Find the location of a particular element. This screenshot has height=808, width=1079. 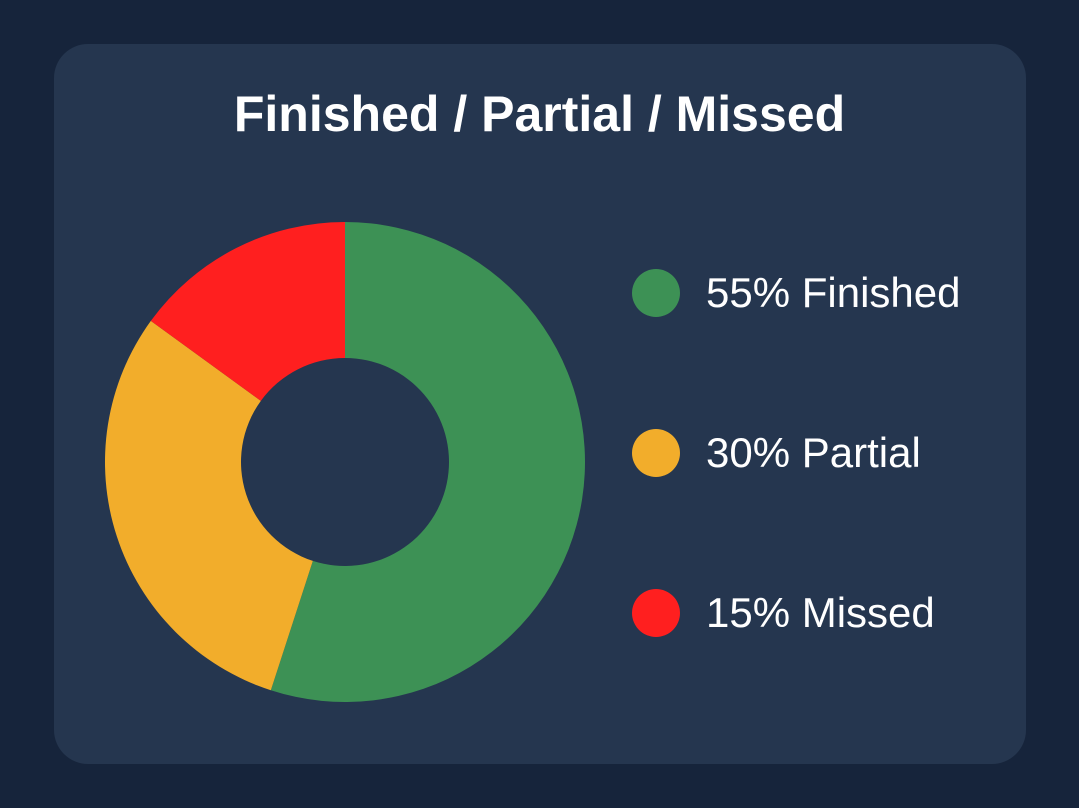

legend-item-partial: 30% Partial is located at coordinates (832, 453).